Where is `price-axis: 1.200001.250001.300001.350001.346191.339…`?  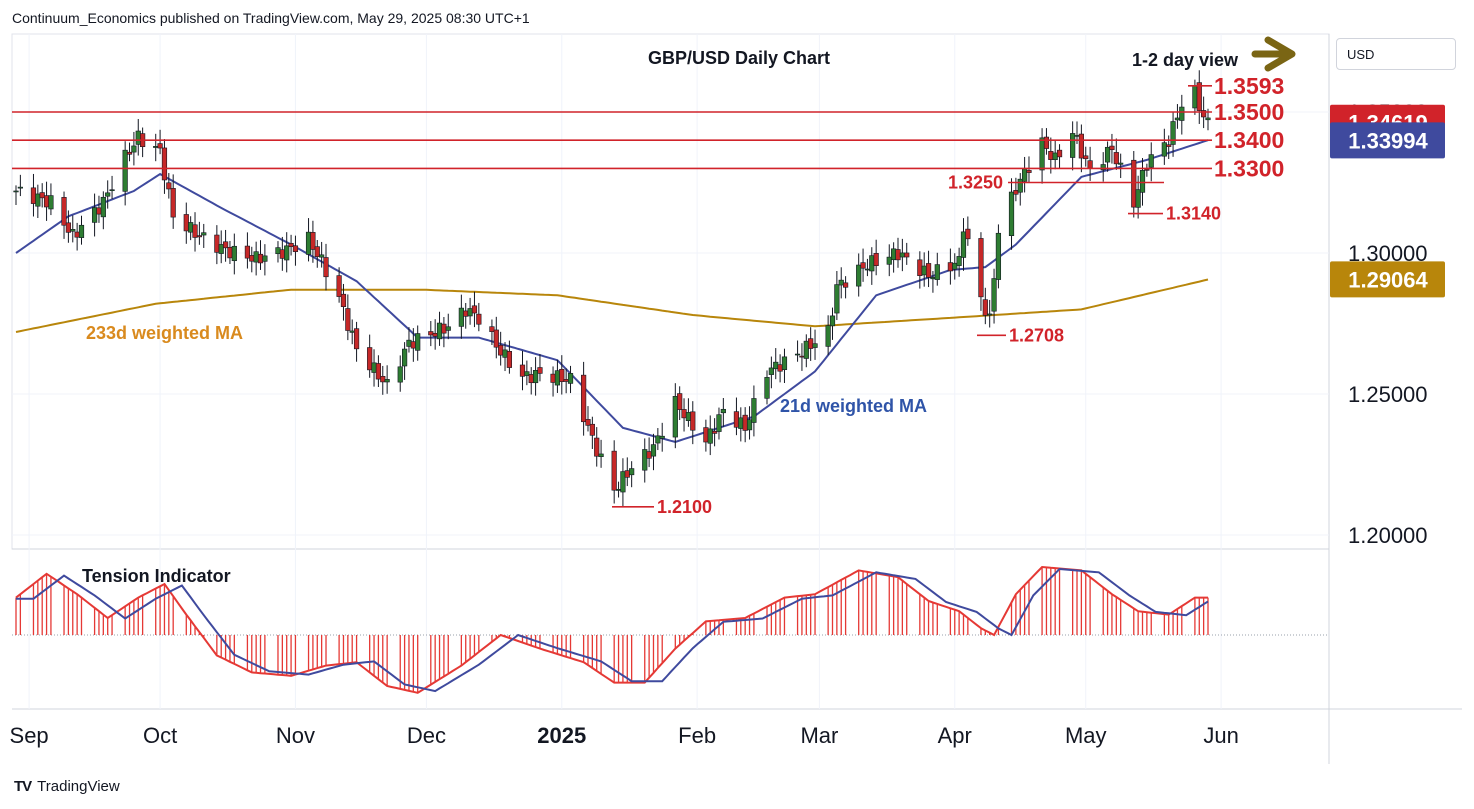
price-axis: 1.200001.250001.300001.350001.346191.339… is located at coordinates (1387, 324).